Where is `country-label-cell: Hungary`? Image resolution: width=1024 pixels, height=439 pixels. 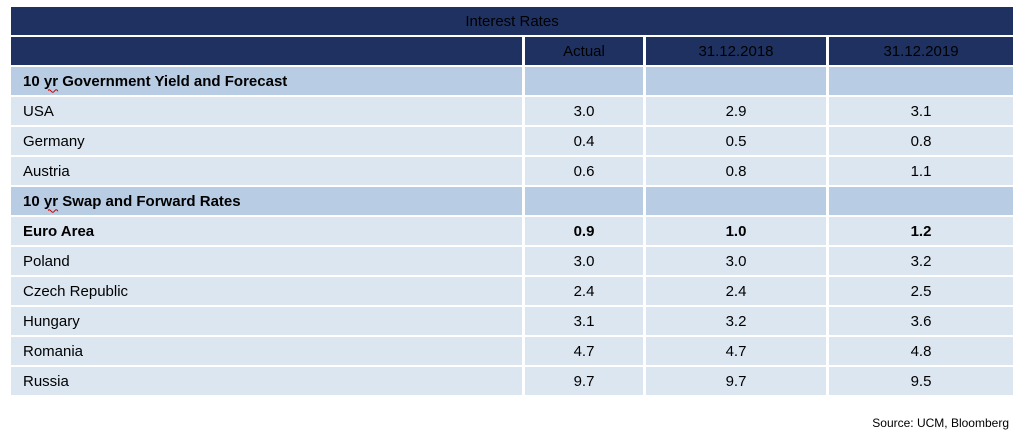 country-label-cell: Hungary is located at coordinates (266, 321).